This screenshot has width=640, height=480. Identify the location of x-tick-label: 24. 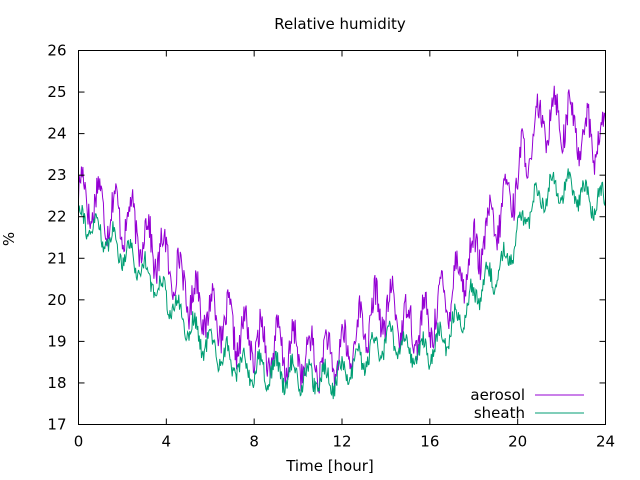
(605, 442).